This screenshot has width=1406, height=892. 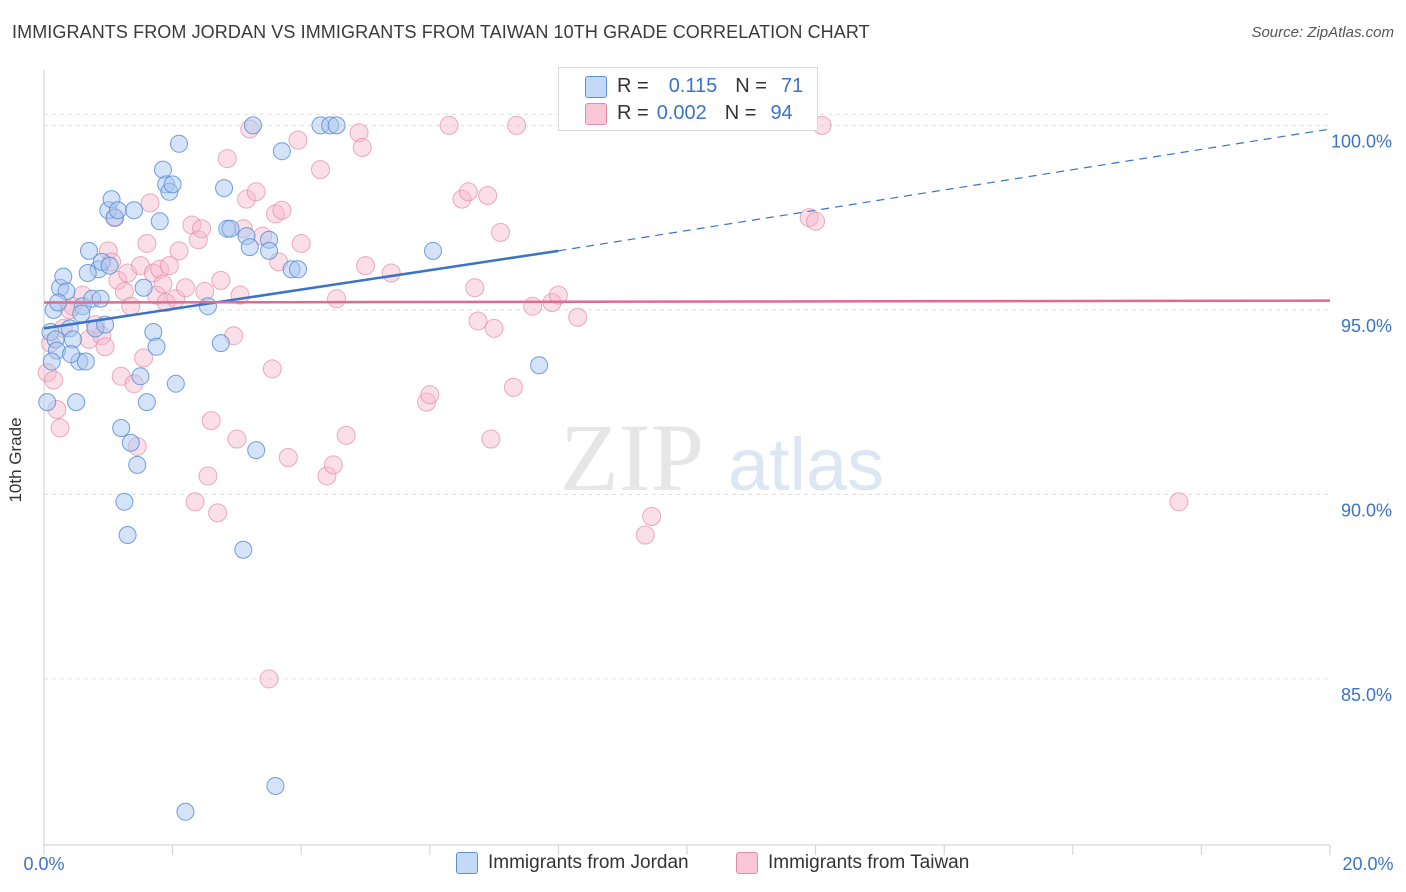 I want to click on x-tick-label-max: 20.0%, so click(x=1367, y=864).